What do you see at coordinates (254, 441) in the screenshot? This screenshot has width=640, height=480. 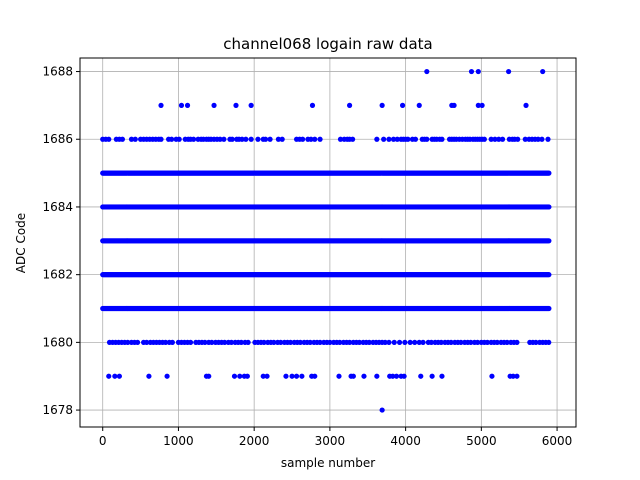 I see `x-tick-label: 2000` at bounding box center [254, 441].